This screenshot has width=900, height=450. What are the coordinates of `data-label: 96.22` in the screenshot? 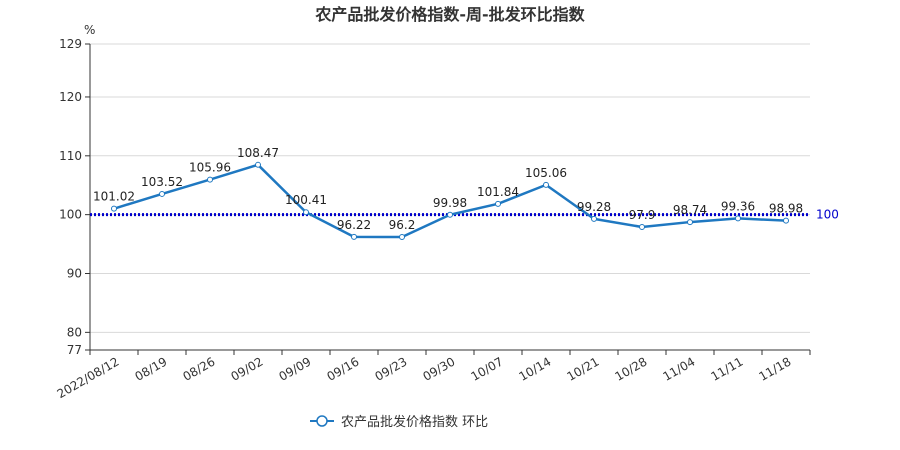 It's located at (354, 225).